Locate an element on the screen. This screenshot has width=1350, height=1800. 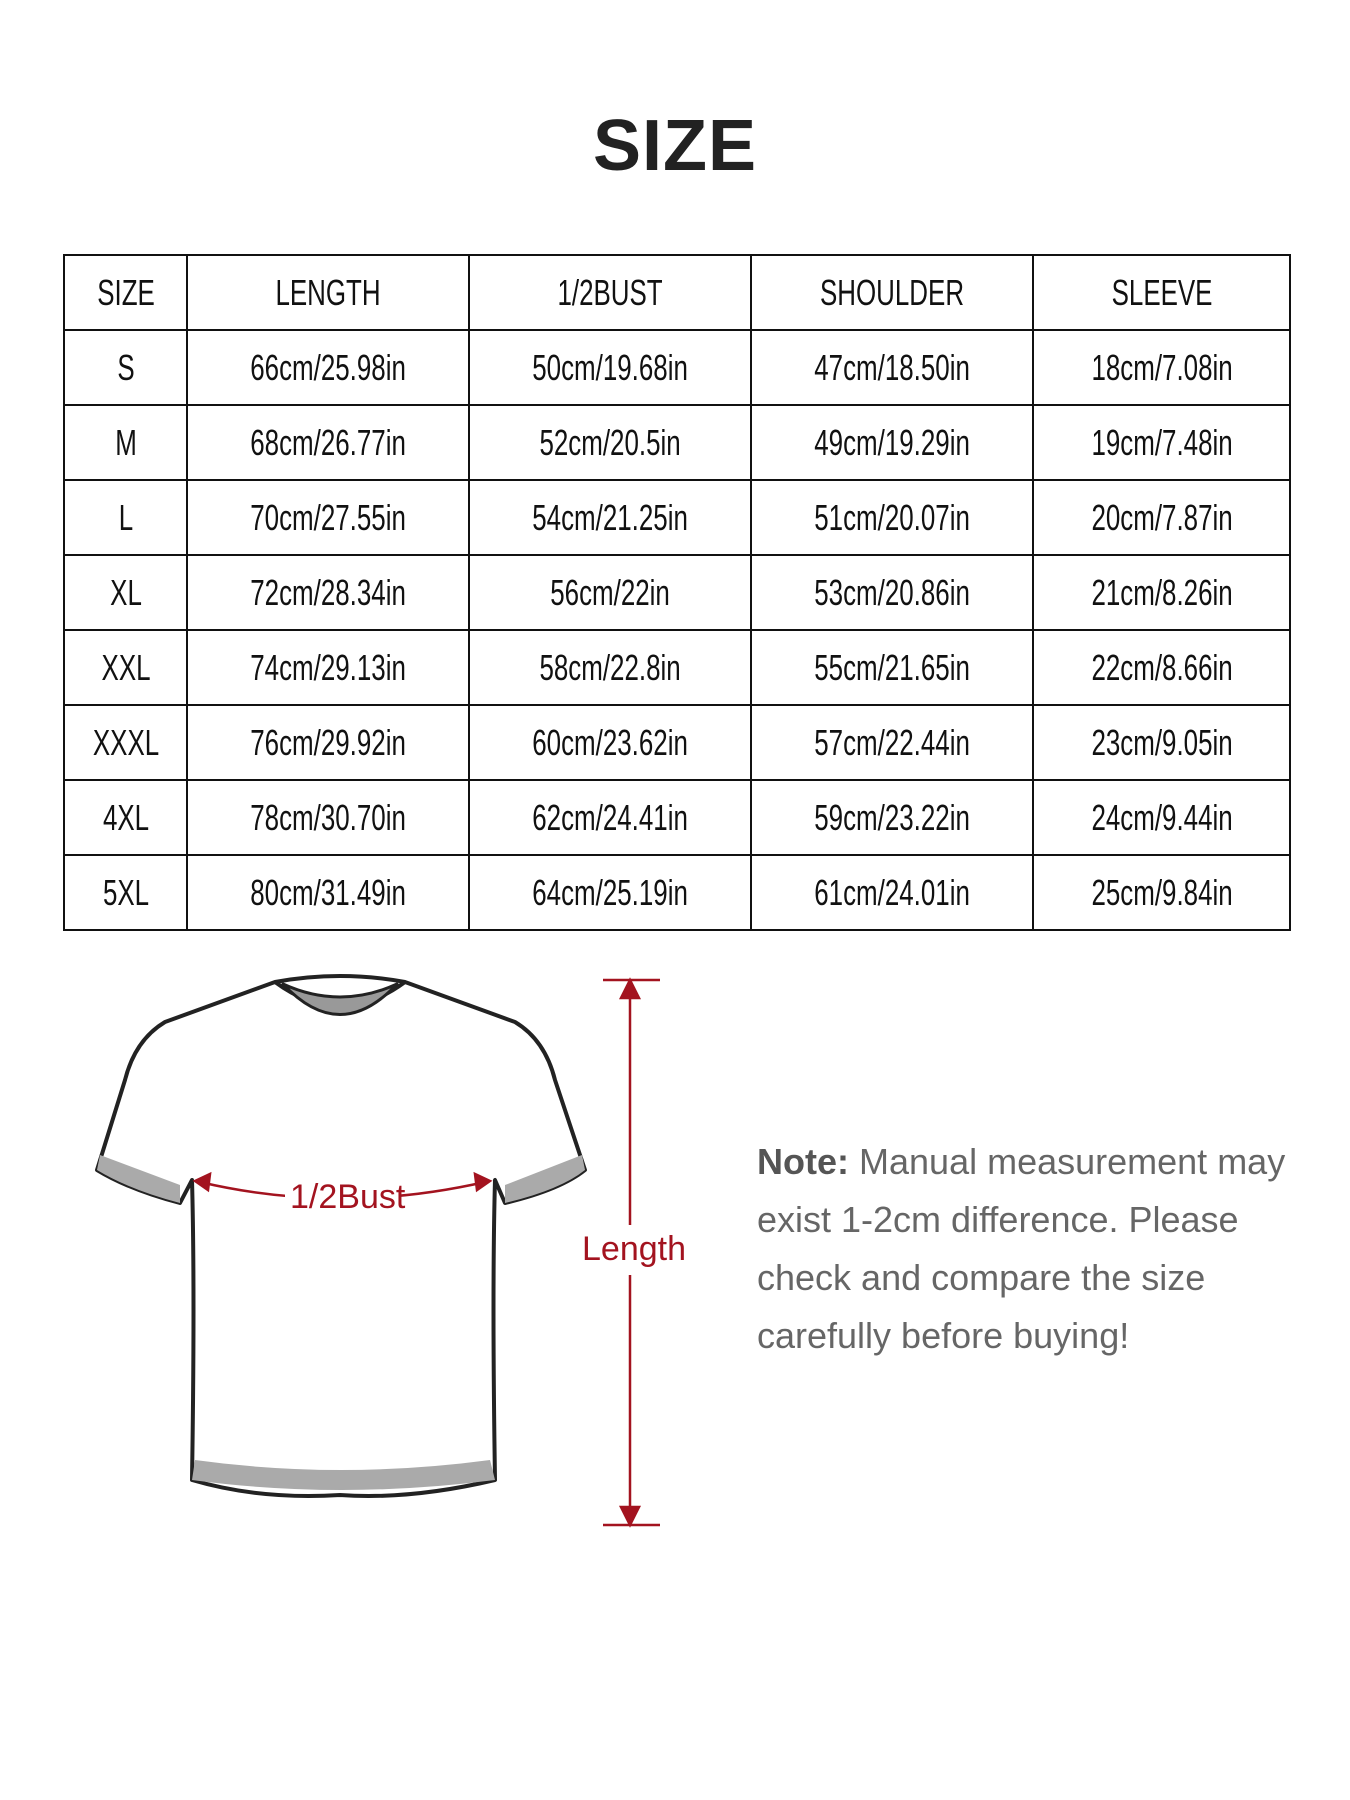
table-cell: 68cm/26.77in is located at coordinates (328, 442).